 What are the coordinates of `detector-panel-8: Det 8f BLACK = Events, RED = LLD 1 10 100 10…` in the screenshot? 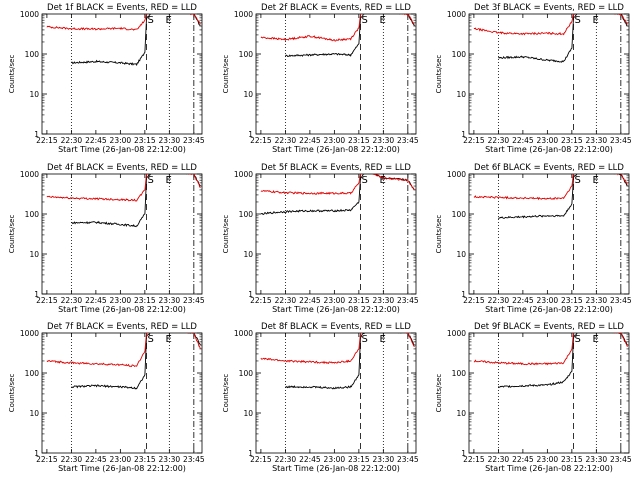 It's located at (320, 397).